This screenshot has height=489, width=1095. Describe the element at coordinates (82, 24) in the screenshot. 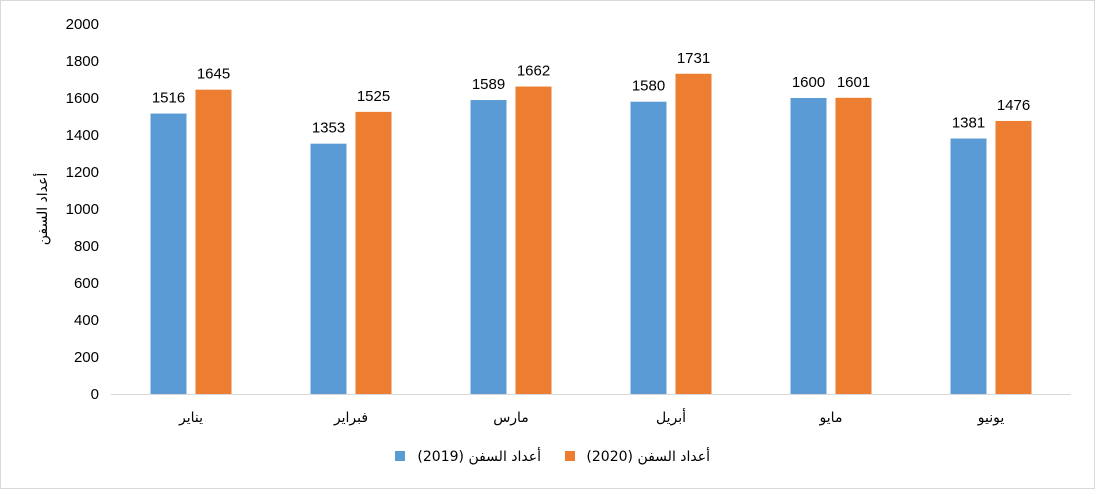

I see `y-tick-label: 2000` at that location.